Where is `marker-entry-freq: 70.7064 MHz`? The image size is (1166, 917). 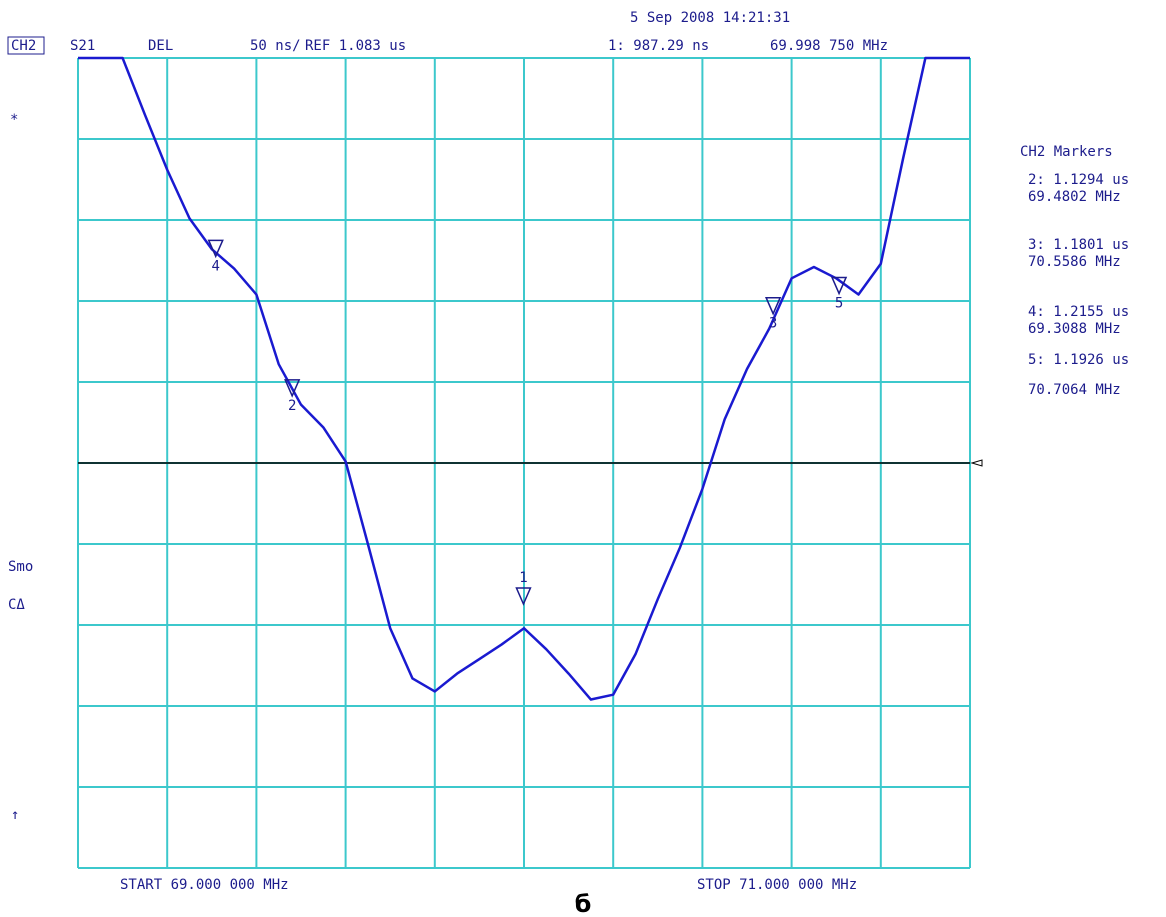 marker-entry-freq: 70.7064 MHz is located at coordinates (1074, 390).